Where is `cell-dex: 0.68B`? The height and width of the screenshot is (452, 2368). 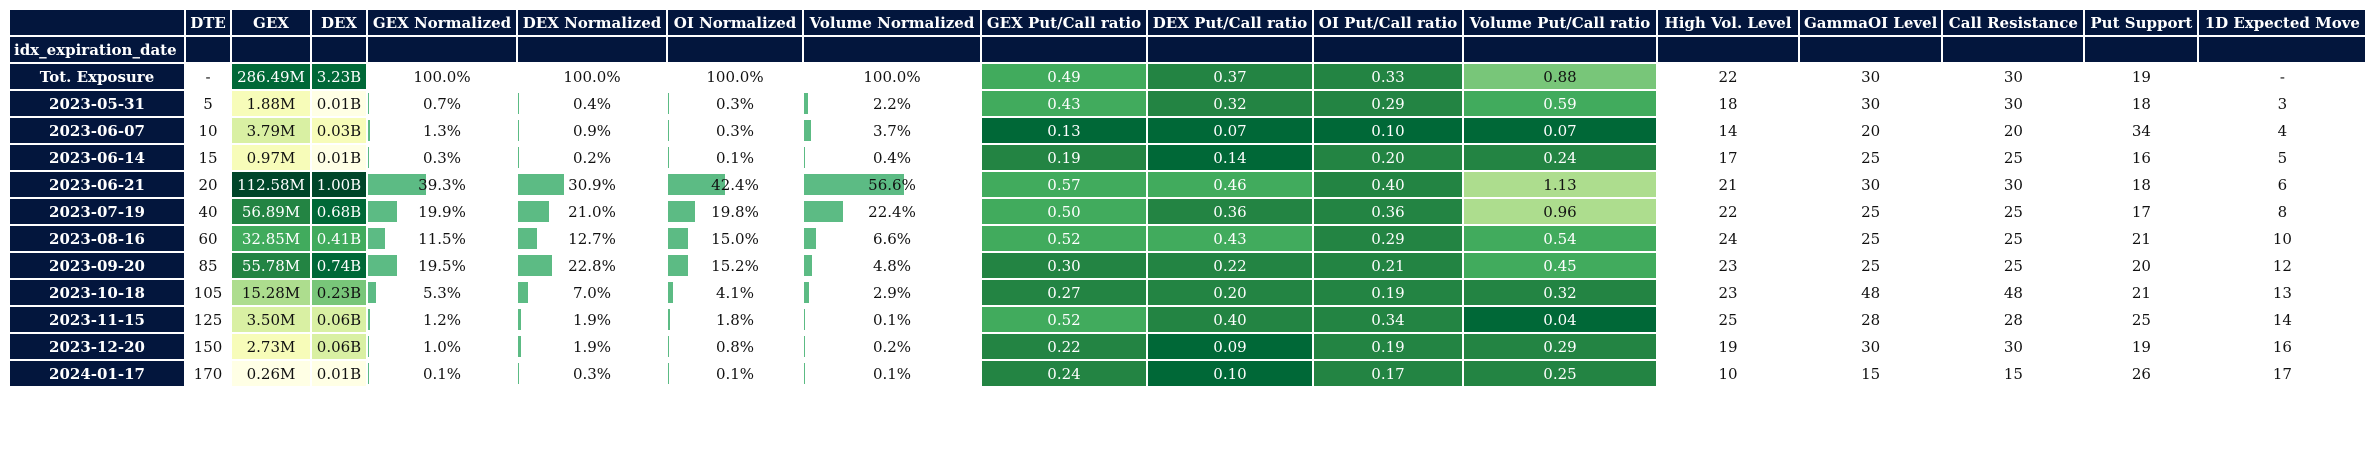 cell-dex: 0.68B is located at coordinates (339, 211).